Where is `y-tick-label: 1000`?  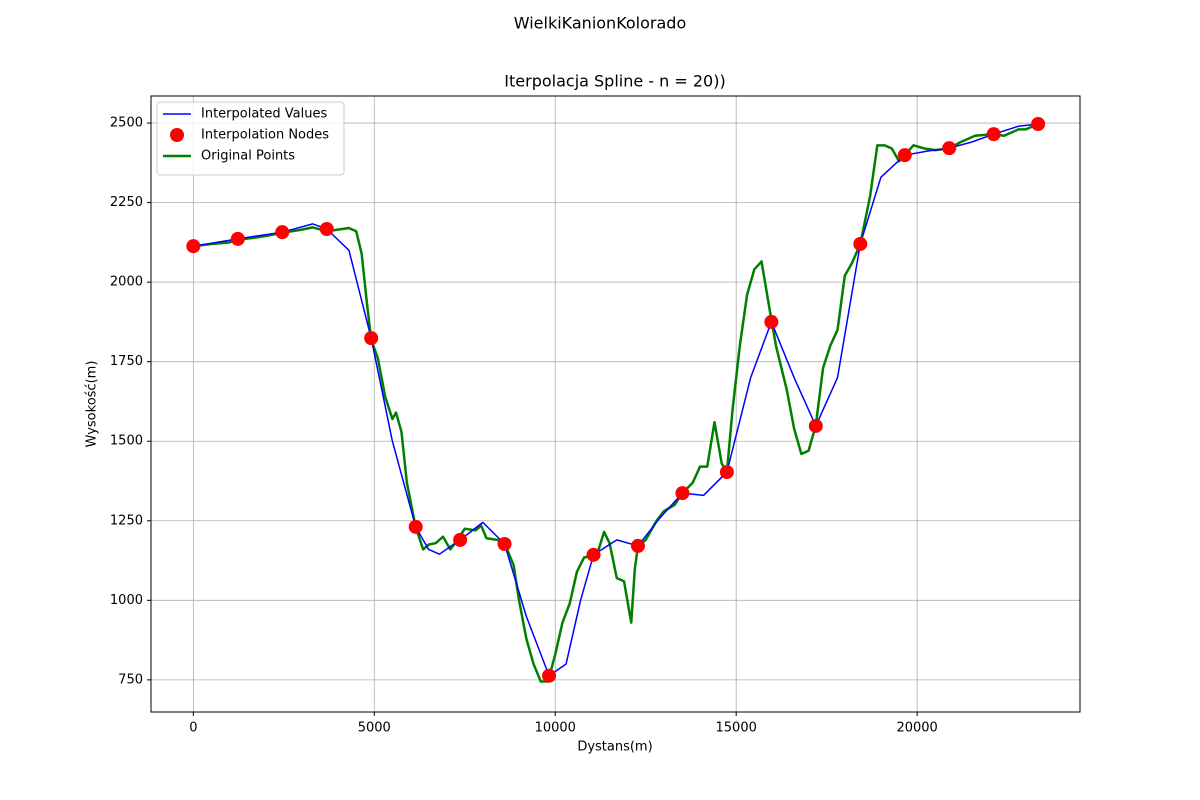
y-tick-label: 1000 is located at coordinates (126, 600).